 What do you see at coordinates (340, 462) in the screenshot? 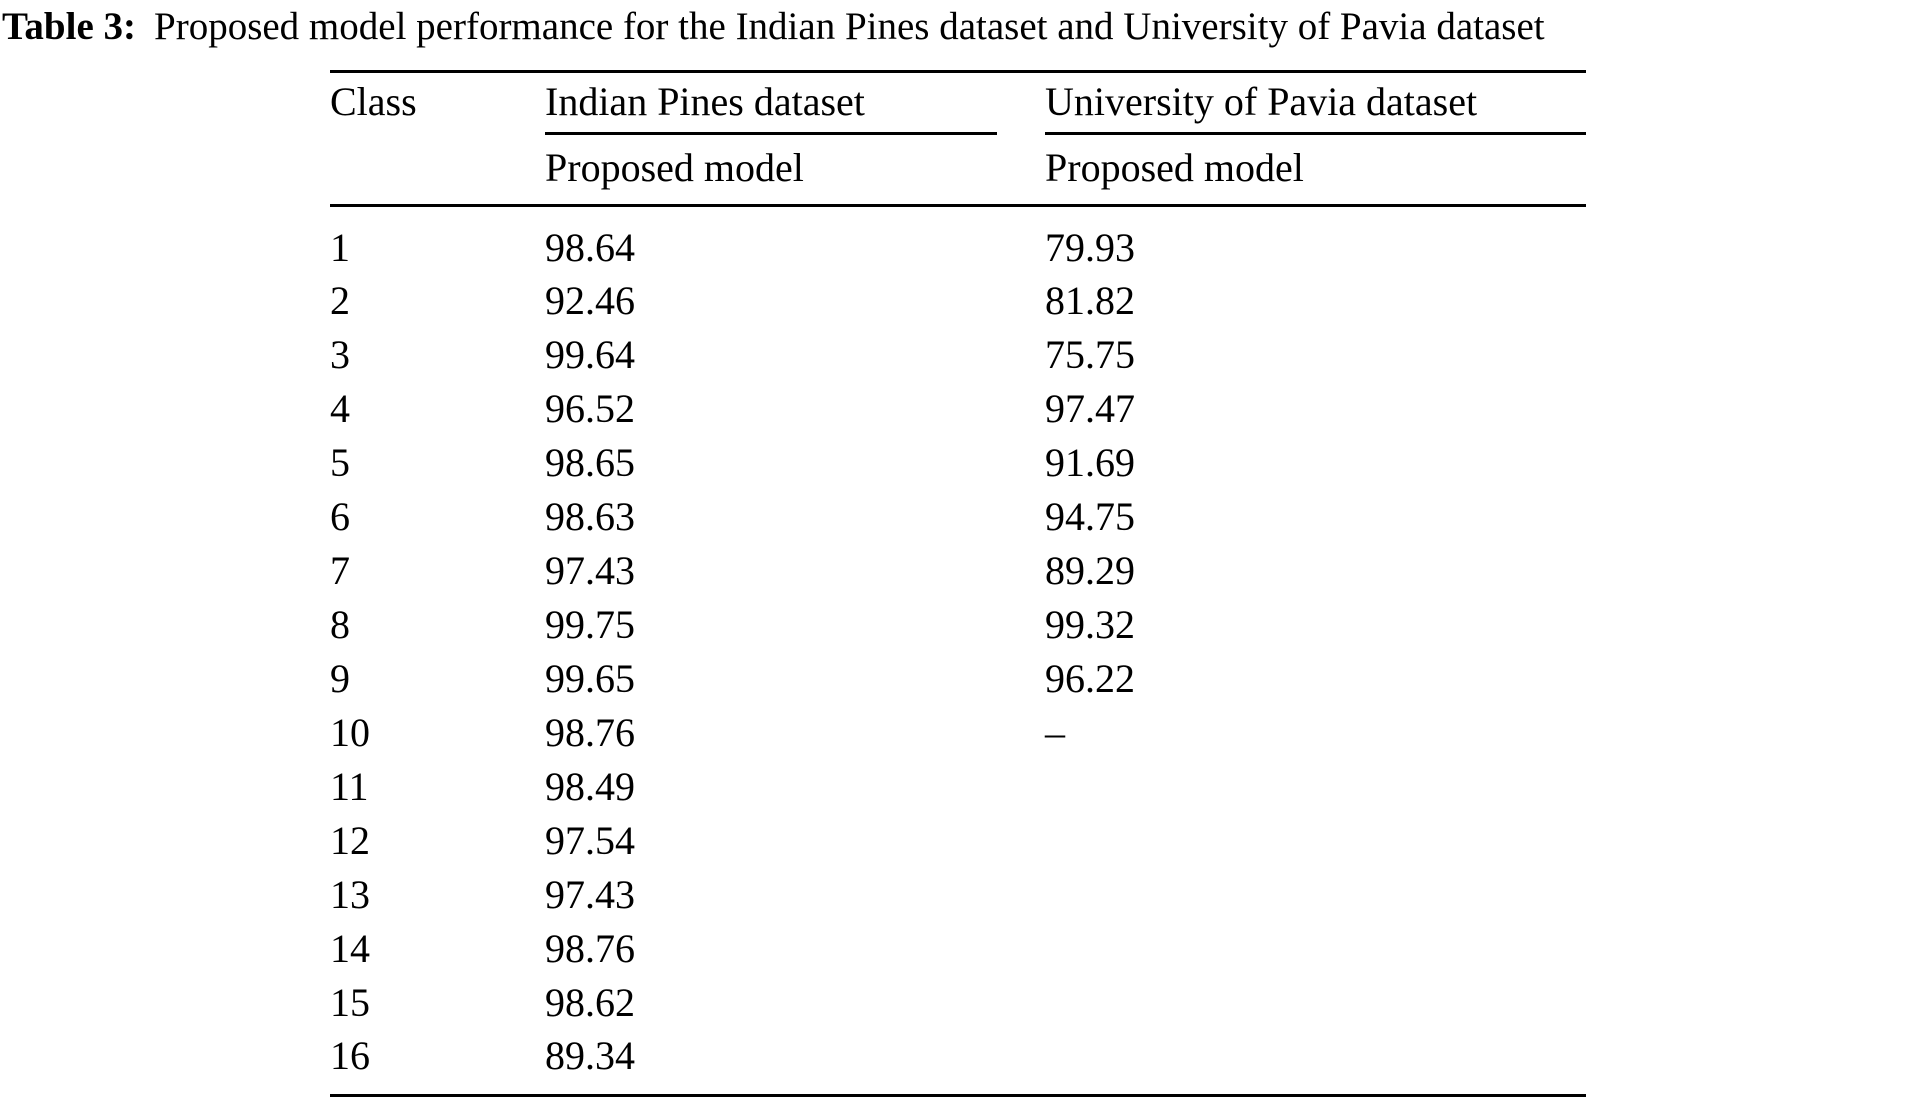
I see `class-cell: 5` at bounding box center [340, 462].